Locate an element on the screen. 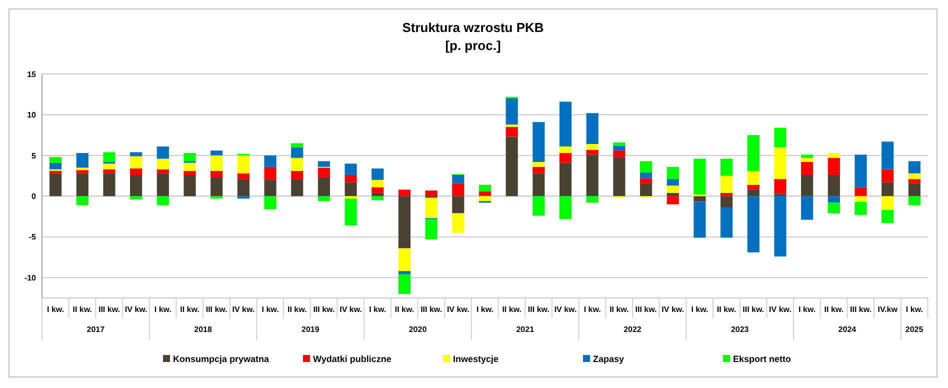  text: 2024 is located at coordinates (847, 329).